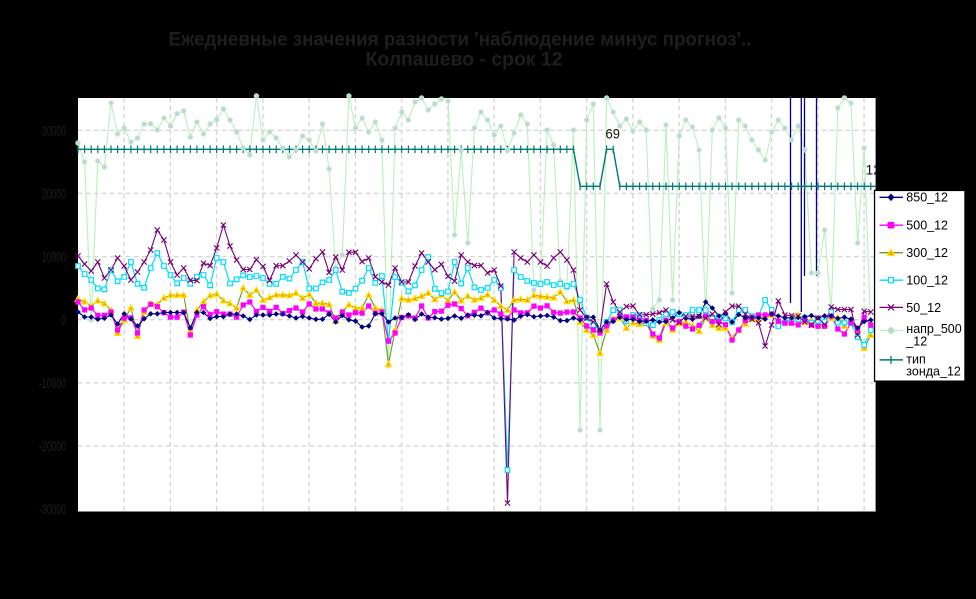 The image size is (976, 599). Describe the element at coordinates (52, 447) in the screenshot. I see `svg-text: -20000` at that location.